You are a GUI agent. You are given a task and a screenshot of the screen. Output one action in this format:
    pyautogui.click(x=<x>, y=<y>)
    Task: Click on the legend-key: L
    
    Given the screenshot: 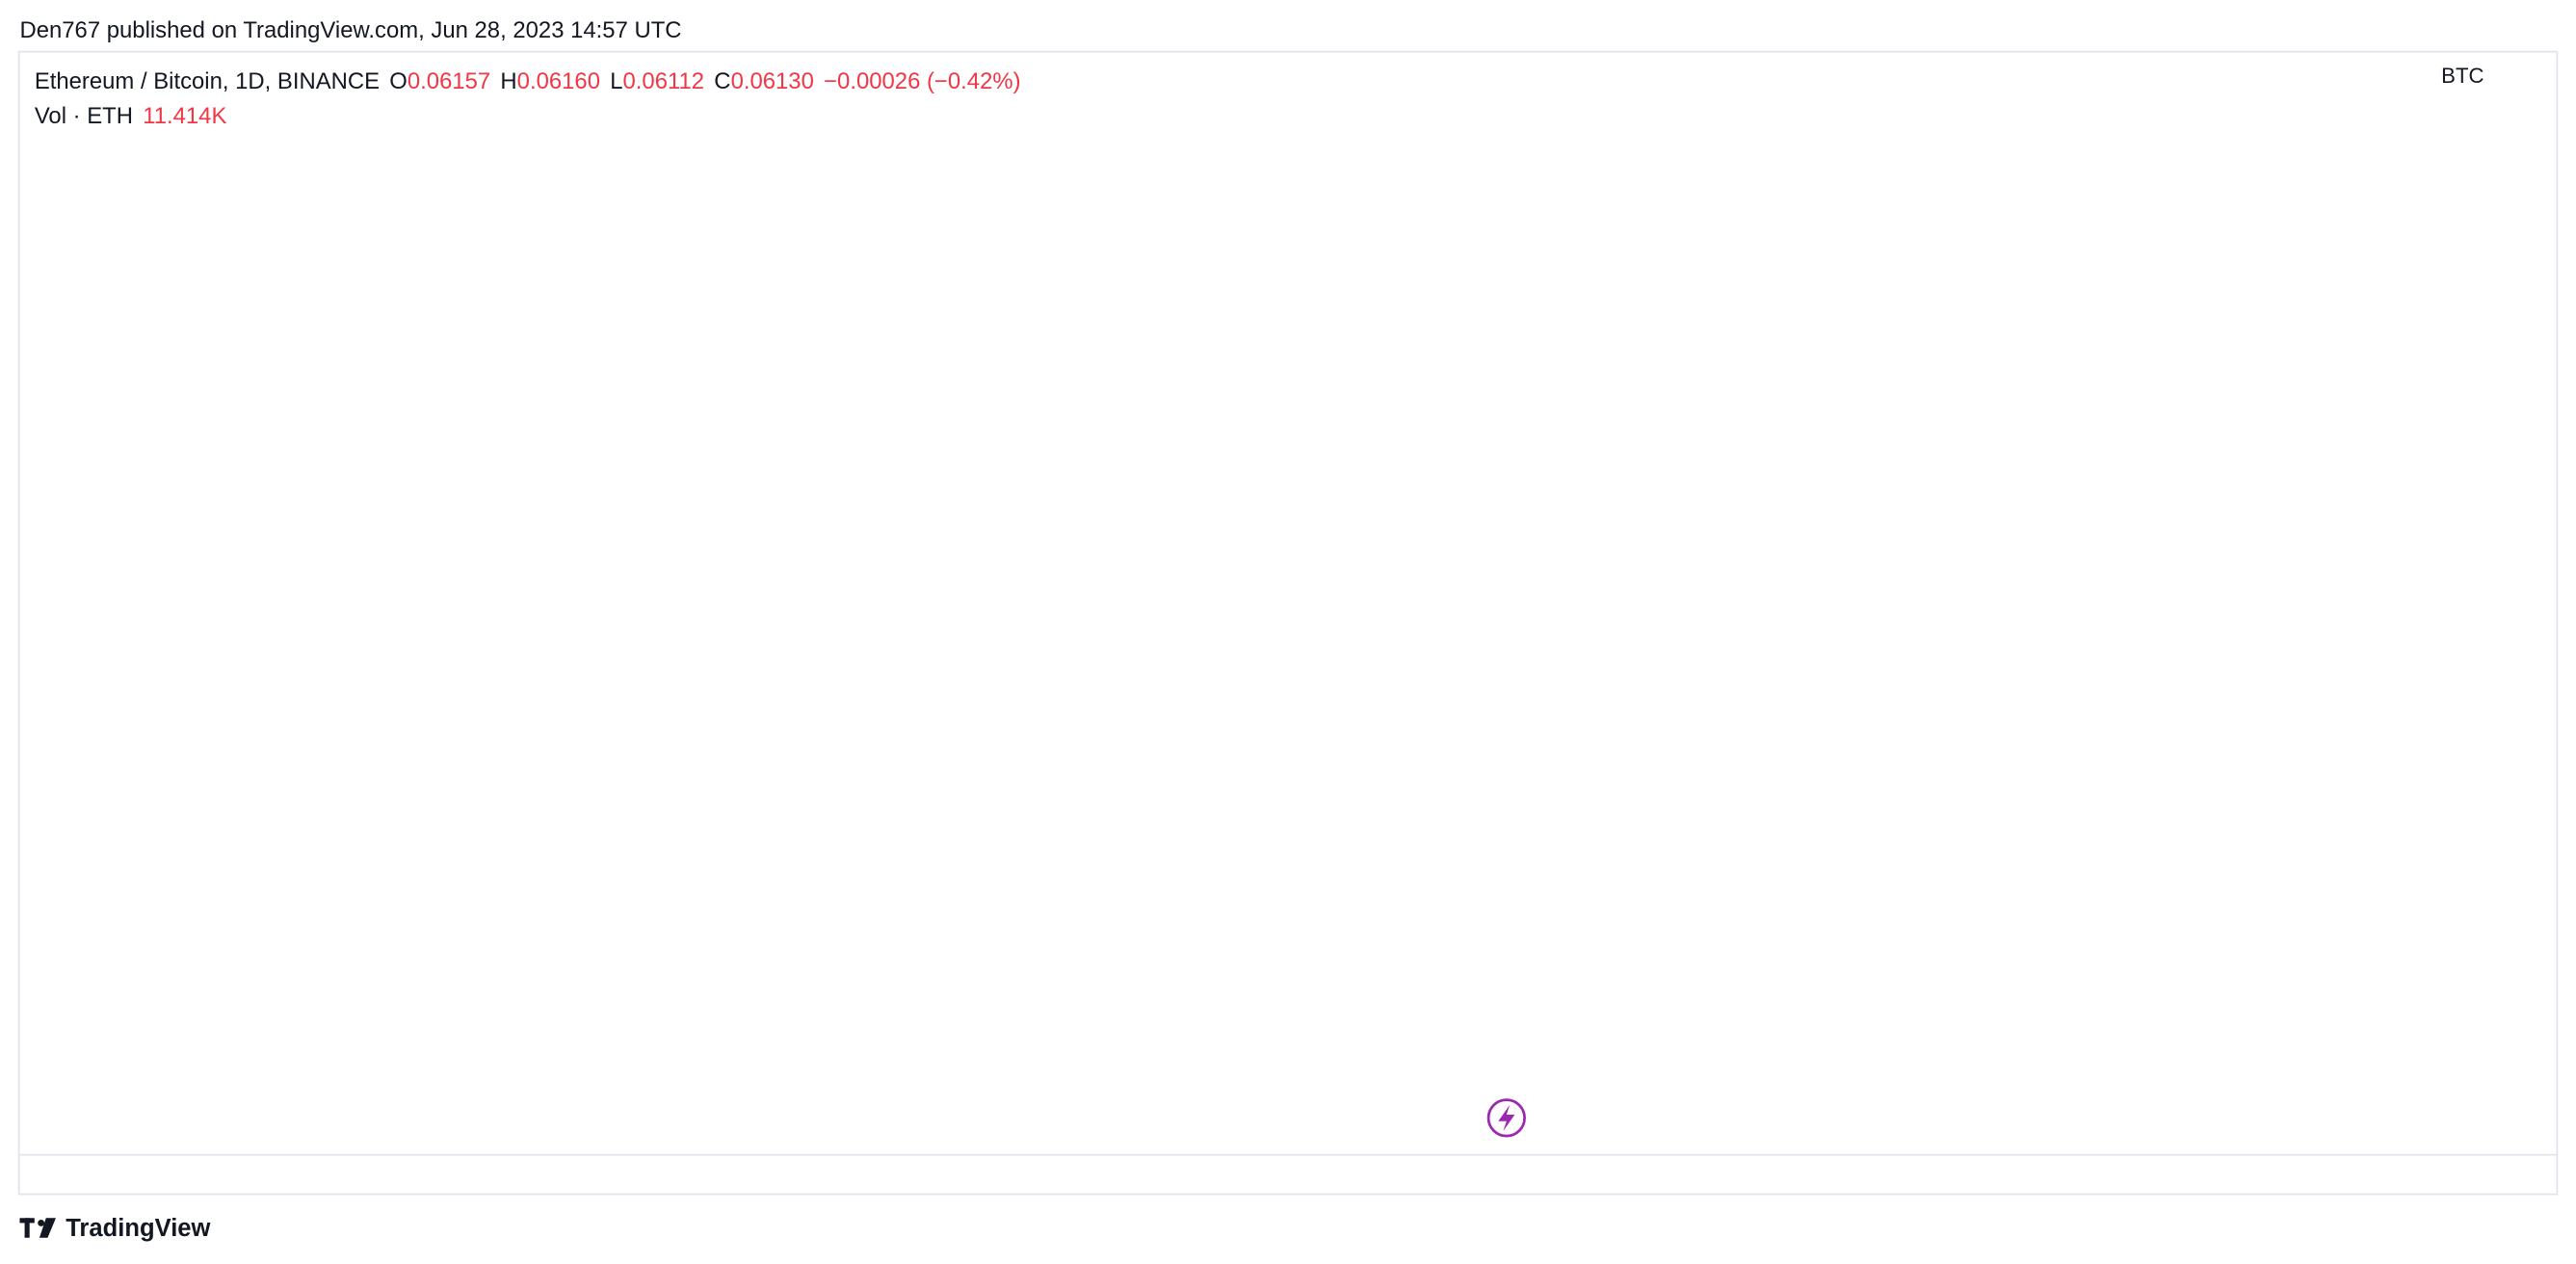 What is the action you would take?
    pyautogui.click(x=616, y=80)
    